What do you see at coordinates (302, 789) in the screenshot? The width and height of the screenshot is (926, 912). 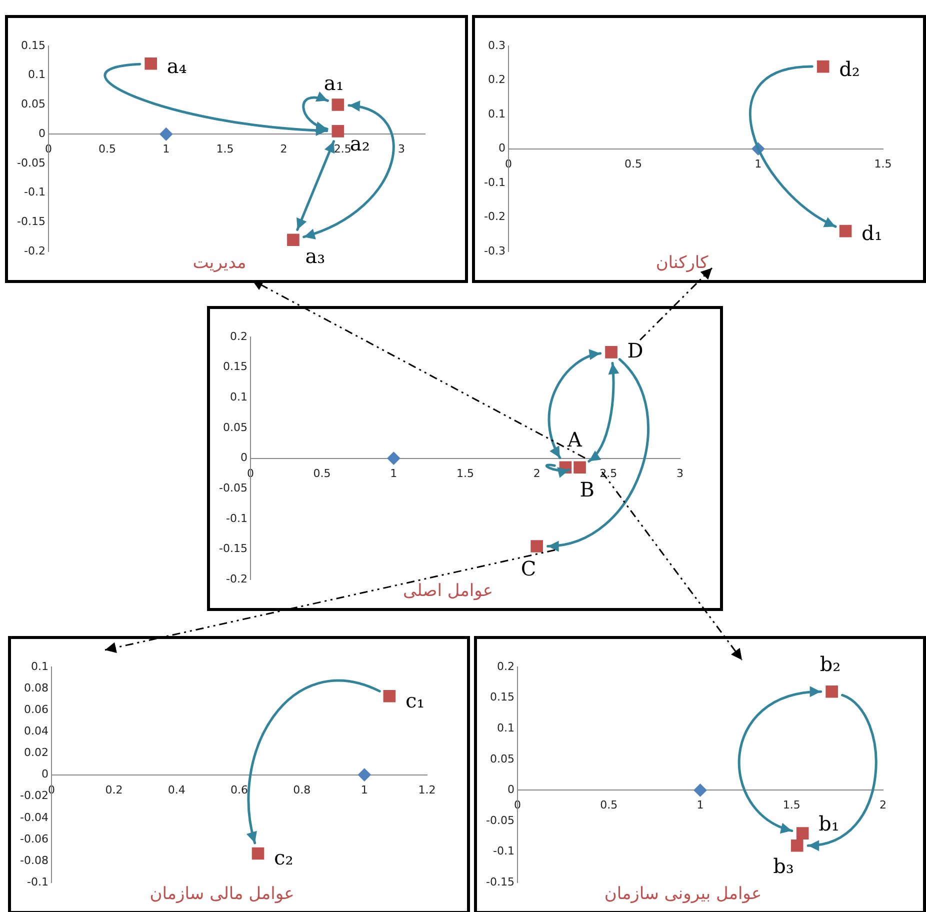 I see `x-tick-label: 0.8` at bounding box center [302, 789].